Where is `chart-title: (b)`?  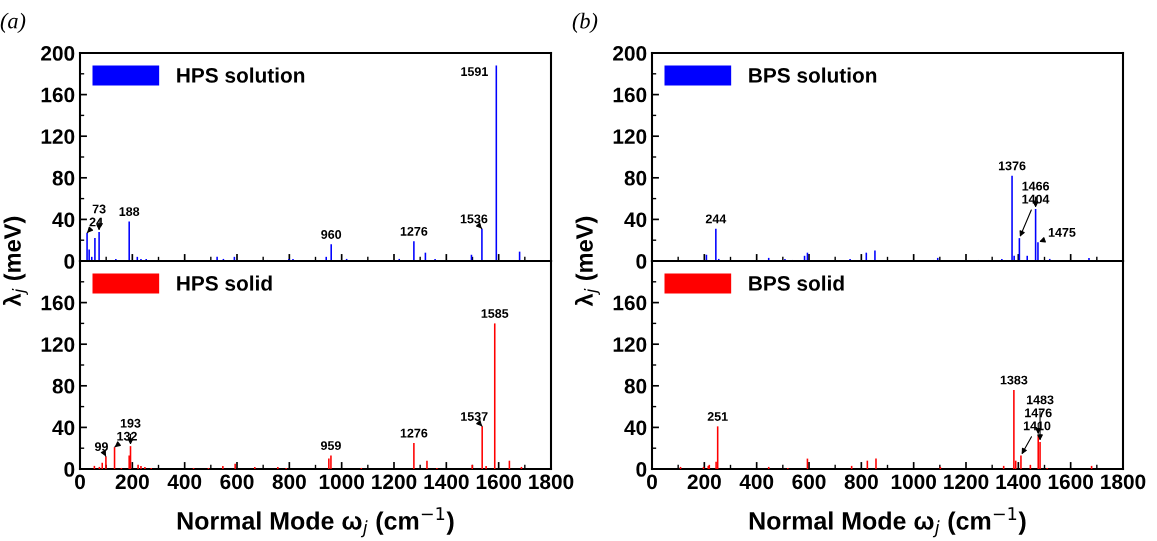 chart-title: (b) is located at coordinates (585, 22).